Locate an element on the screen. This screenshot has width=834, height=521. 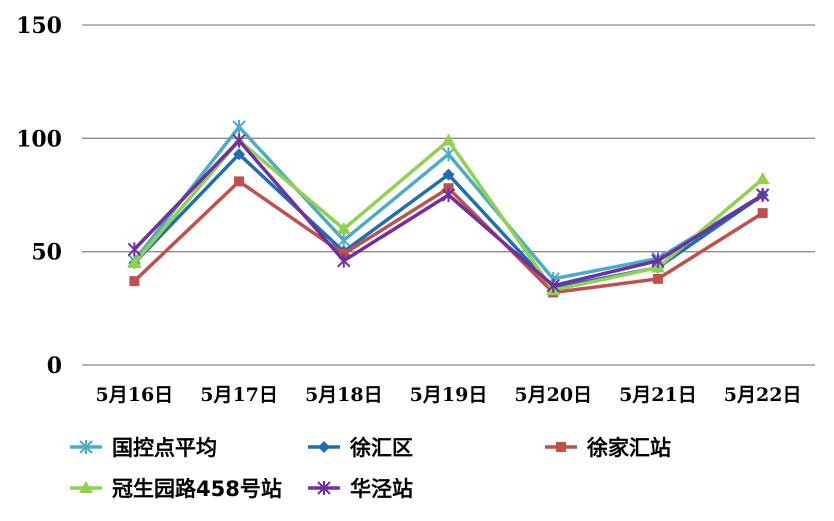
x-tick-label: 5月17日 is located at coordinates (239, 395).